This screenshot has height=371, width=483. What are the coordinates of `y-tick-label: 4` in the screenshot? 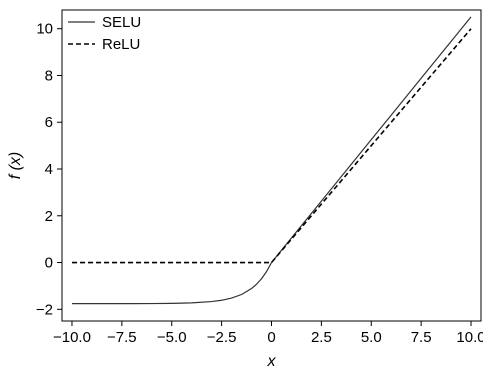 It's located at (49, 169).